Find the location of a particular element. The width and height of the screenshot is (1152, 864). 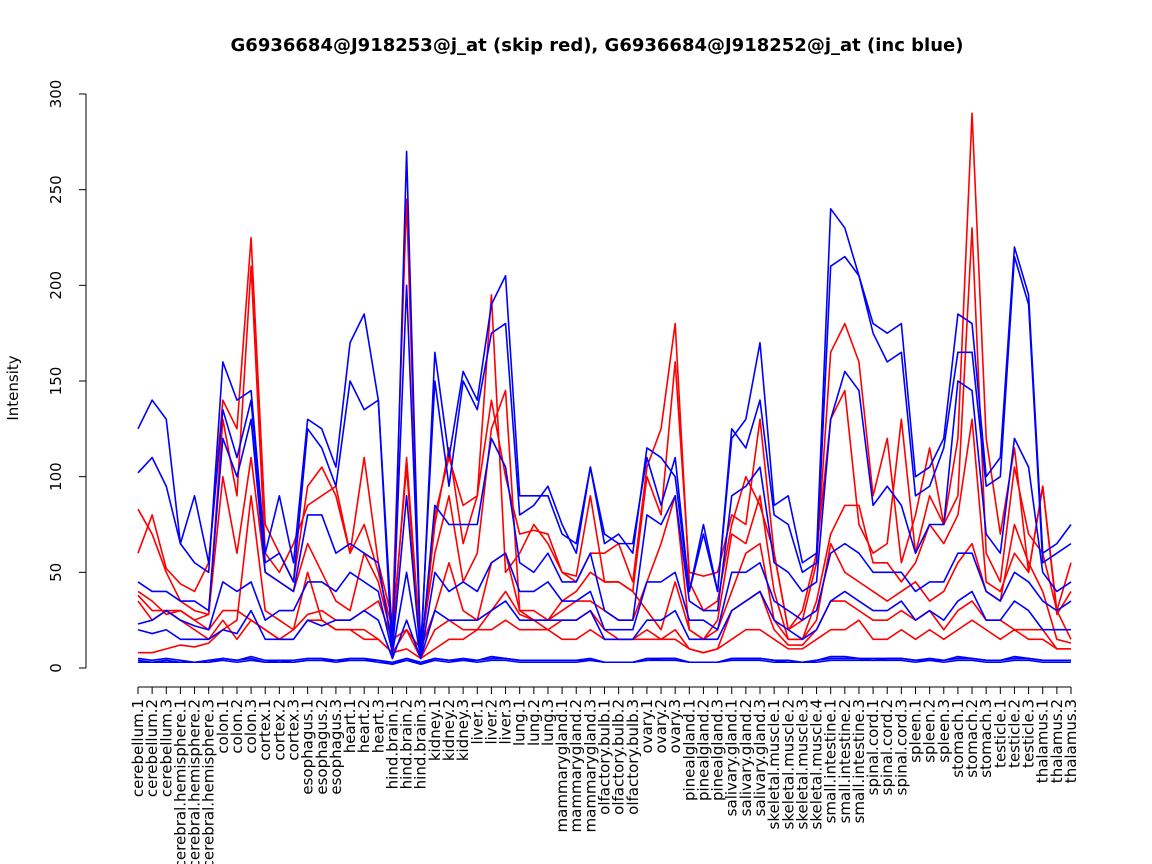

x-tick-label: stomach.1 is located at coordinates (958, 738).